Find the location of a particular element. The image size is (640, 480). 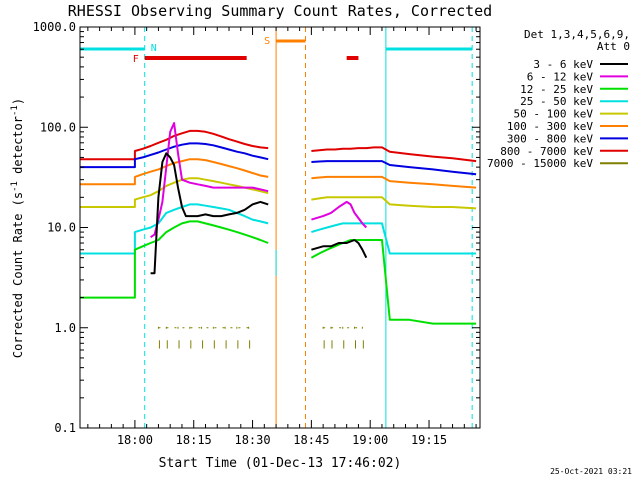

legend-label: 3 - 6 keV is located at coordinates (563, 64).